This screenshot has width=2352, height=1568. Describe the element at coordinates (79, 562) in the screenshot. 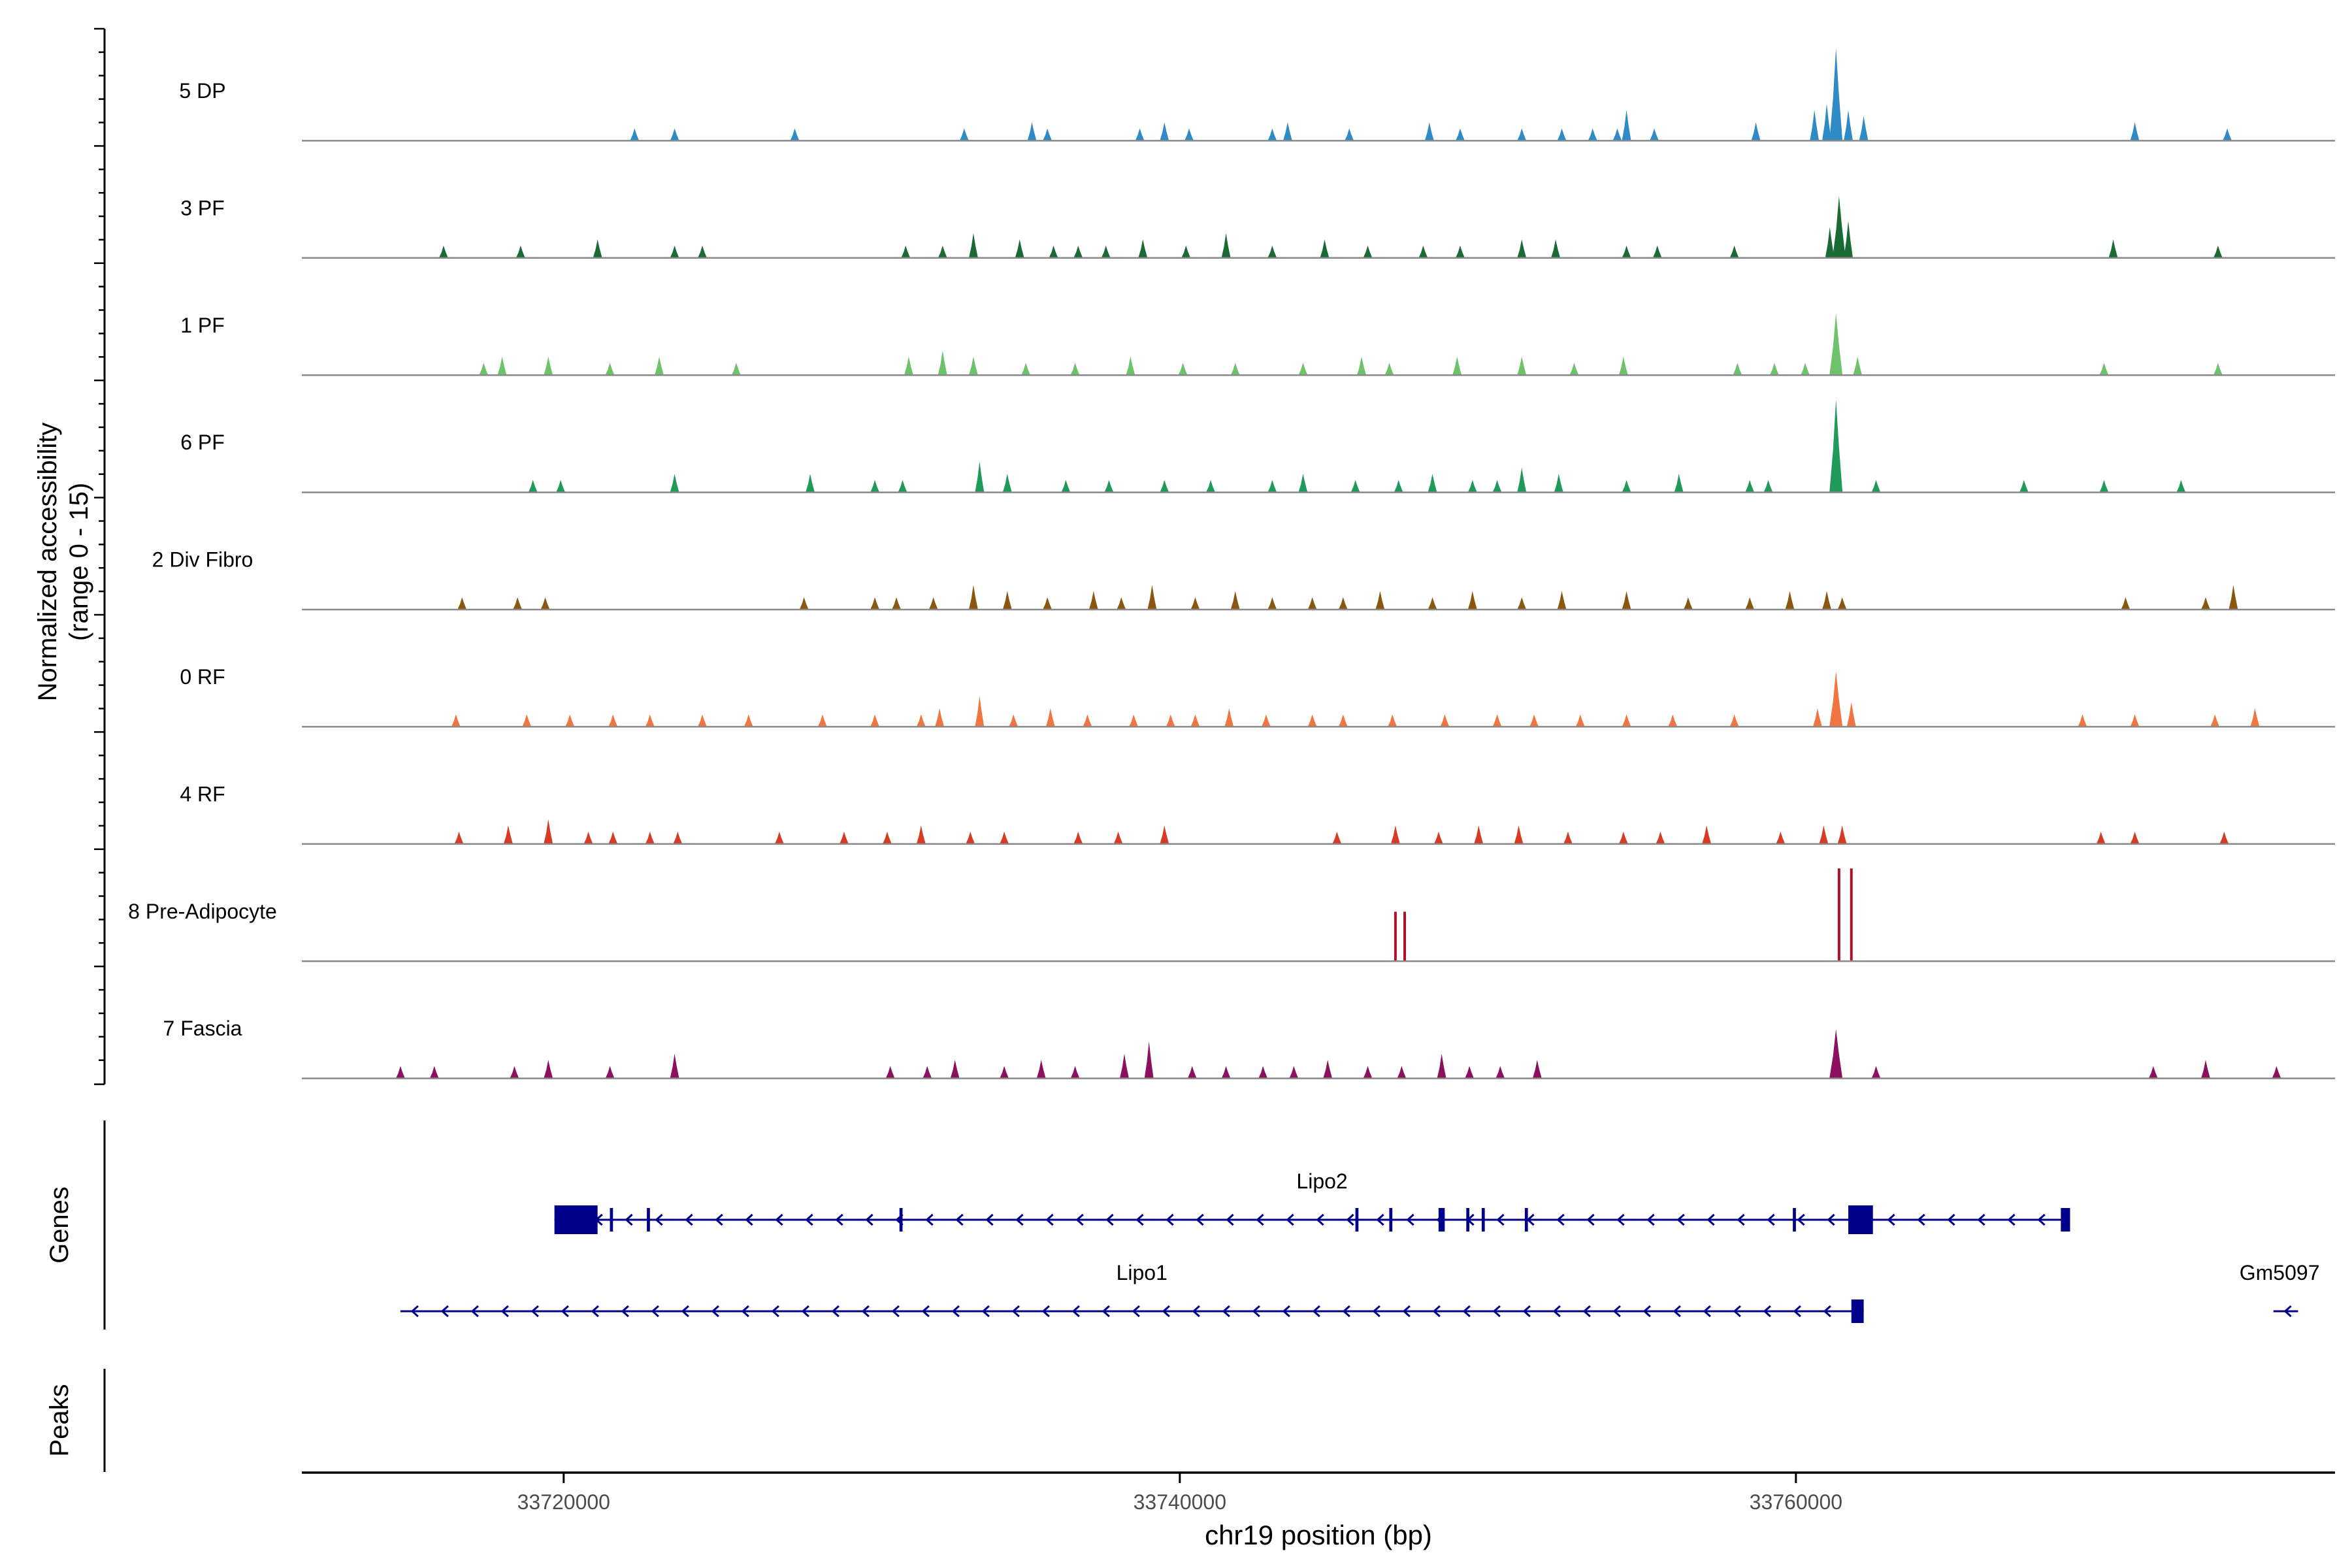

I see `y-axis-title-line: (range 0 - 15)` at that location.